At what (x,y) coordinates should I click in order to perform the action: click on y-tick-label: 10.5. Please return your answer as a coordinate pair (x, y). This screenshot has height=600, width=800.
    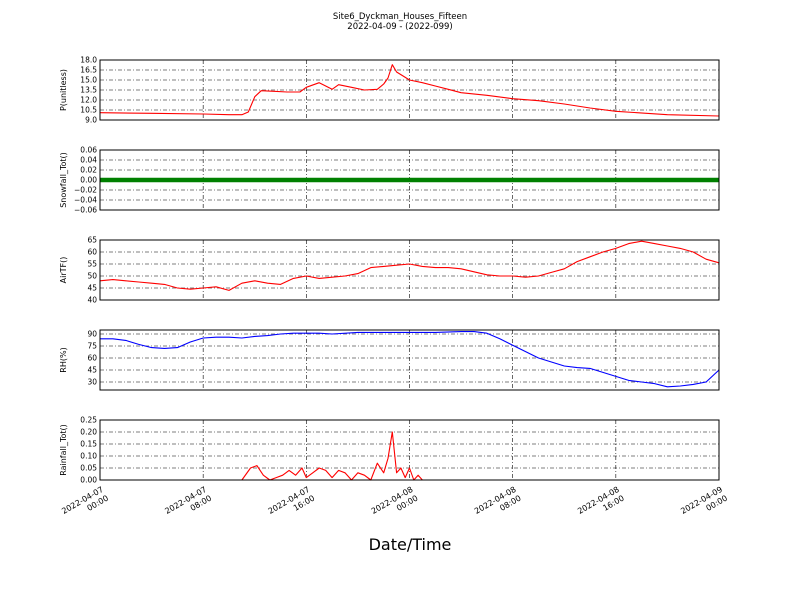
    Looking at the image, I should click on (88, 110).